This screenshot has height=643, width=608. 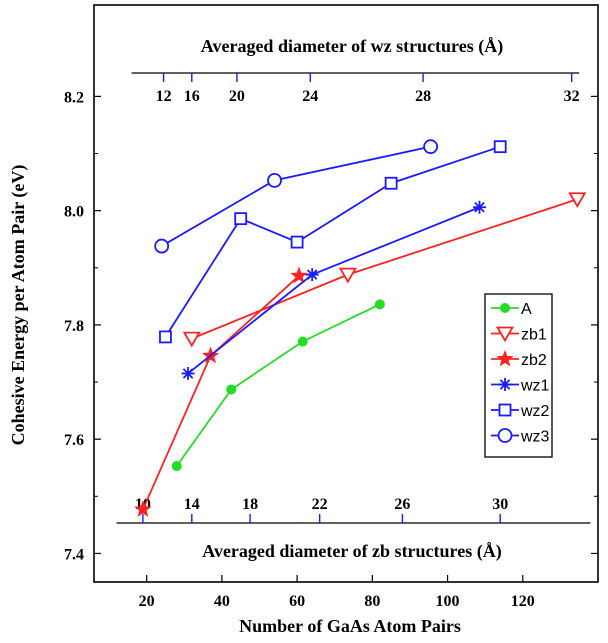 What do you see at coordinates (74, 554) in the screenshot?
I see `y-tick-label: 7.4` at bounding box center [74, 554].